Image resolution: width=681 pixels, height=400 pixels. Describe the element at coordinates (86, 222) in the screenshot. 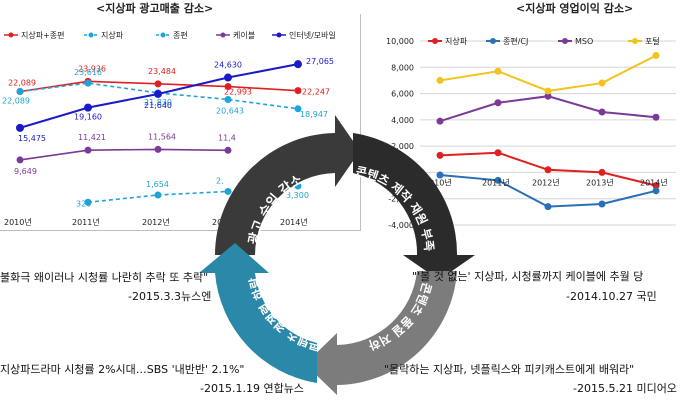

I see `x-tick-label: 2011년` at that location.